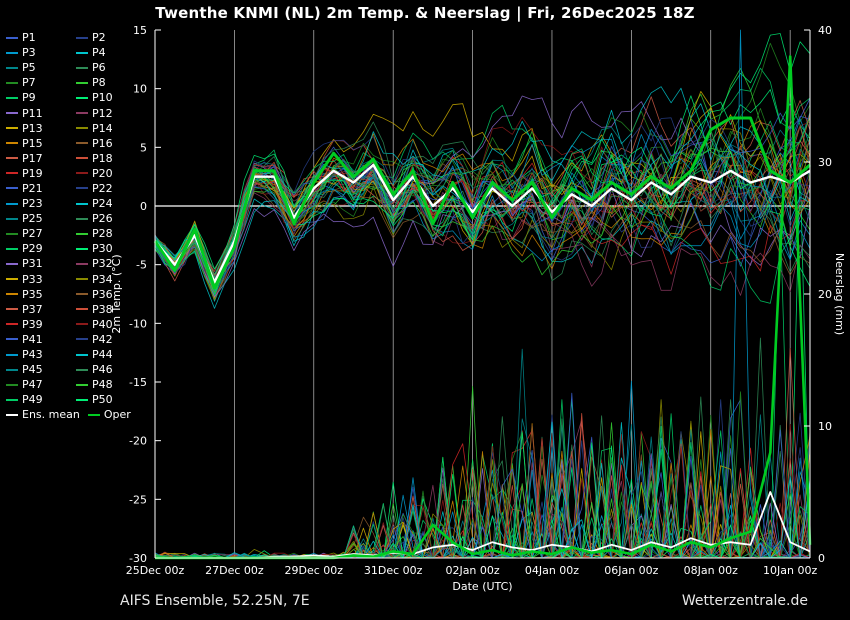  Describe the element at coordinates (32, 355) in the screenshot. I see `legend-label: P43` at that location.